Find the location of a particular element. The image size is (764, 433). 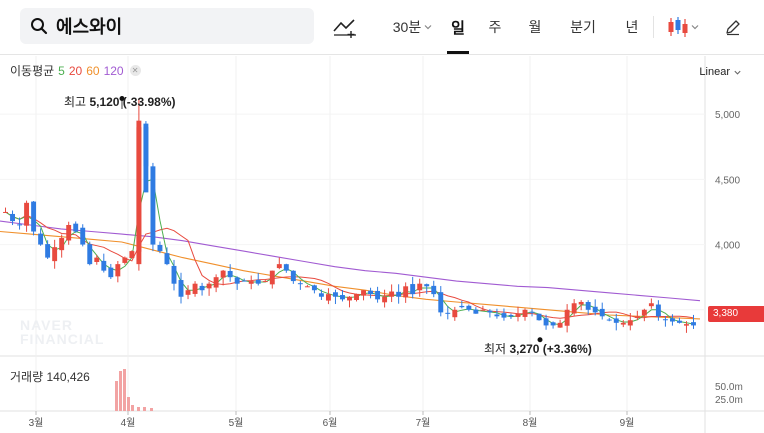

volume-value: 140,426 is located at coordinates (68, 377).